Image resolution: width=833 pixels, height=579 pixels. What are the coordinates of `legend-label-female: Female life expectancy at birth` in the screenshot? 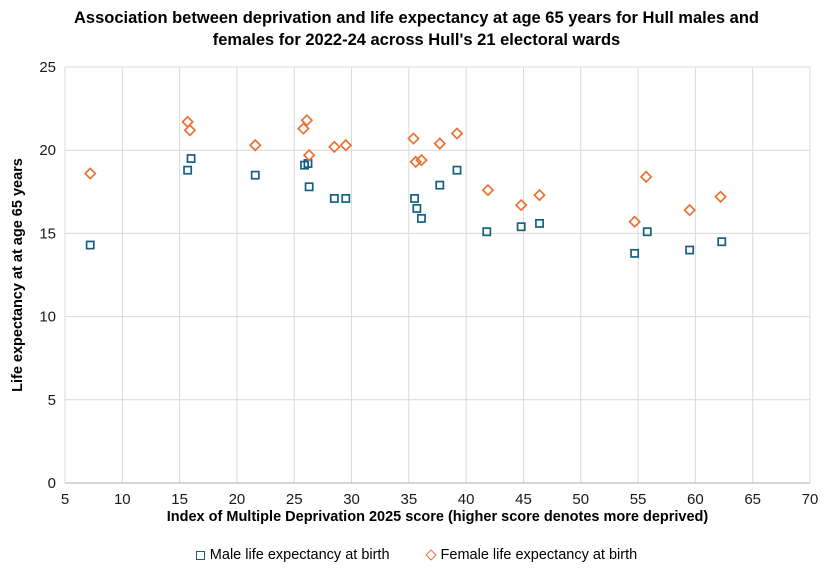 It's located at (539, 555).